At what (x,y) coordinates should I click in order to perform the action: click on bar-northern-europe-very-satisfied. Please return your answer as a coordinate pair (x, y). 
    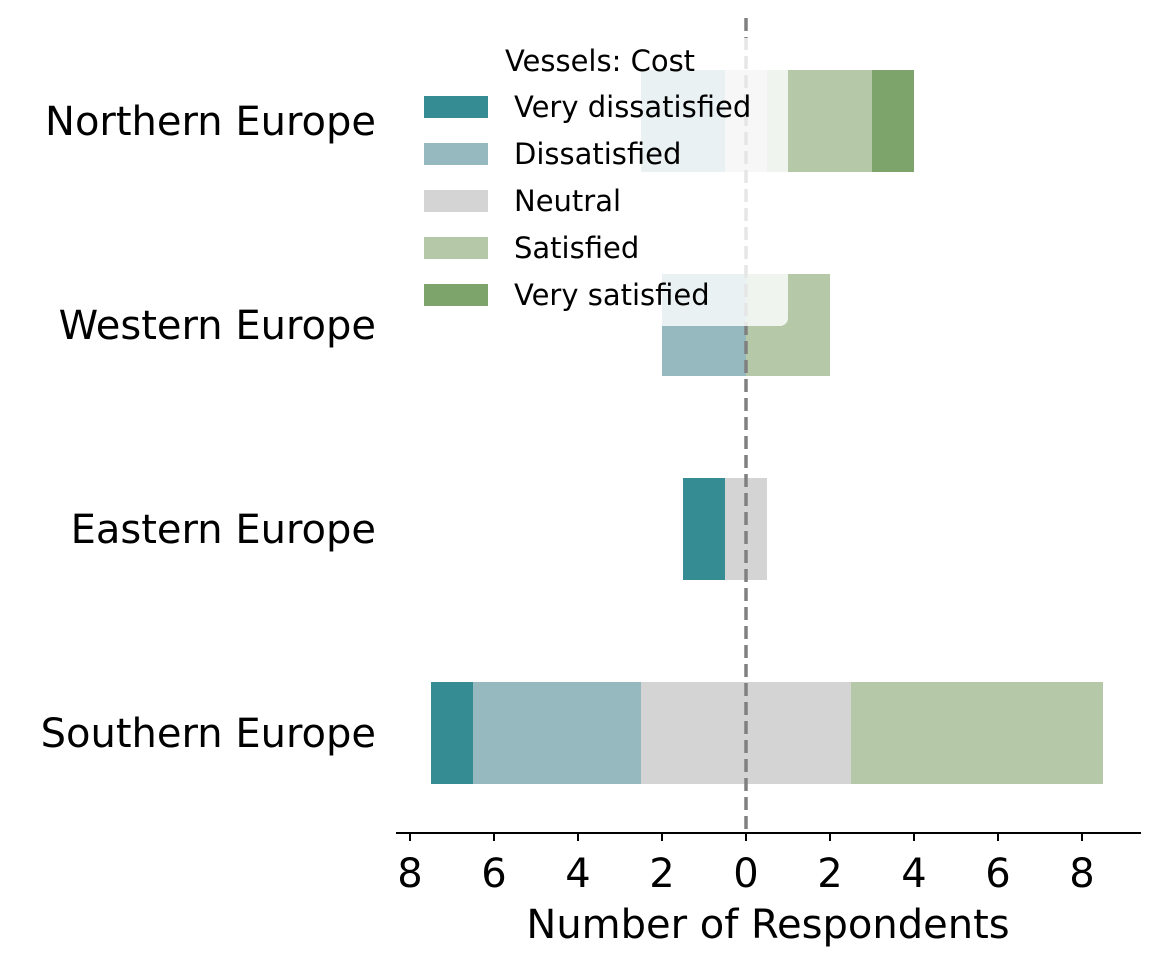
    Looking at the image, I should click on (893, 121).